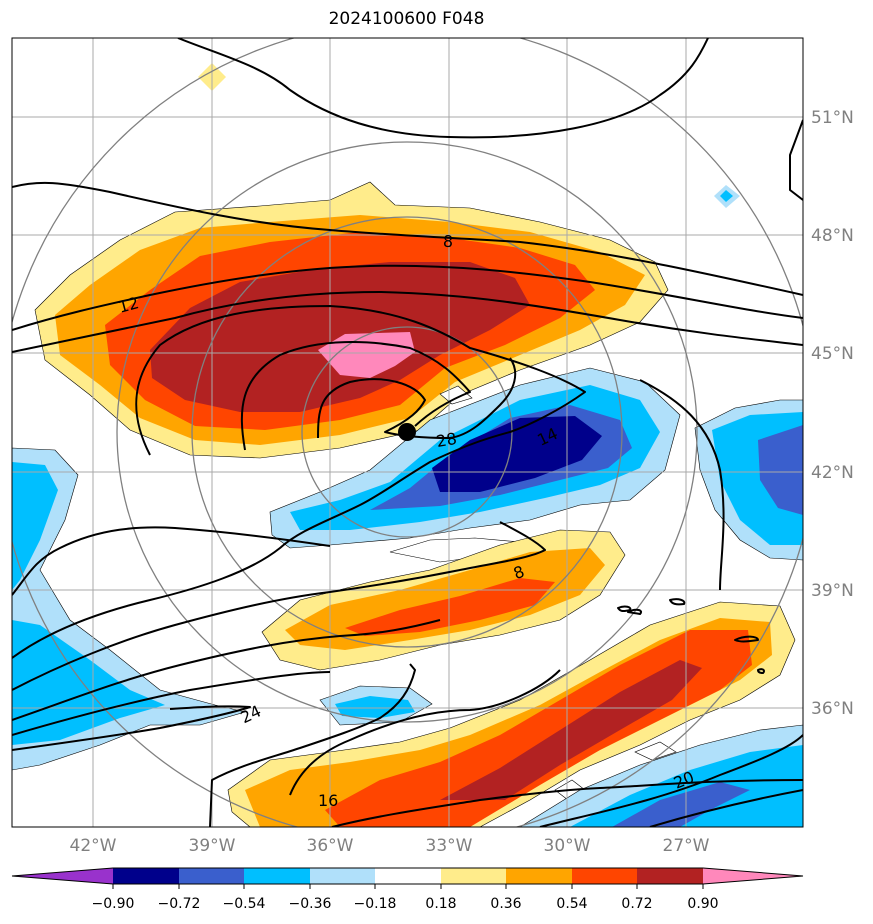 Image resolution: width=873 pixels, height=924 pixels. Describe the element at coordinates (328, 800) in the screenshot. I see `contour-label: 16` at that location.